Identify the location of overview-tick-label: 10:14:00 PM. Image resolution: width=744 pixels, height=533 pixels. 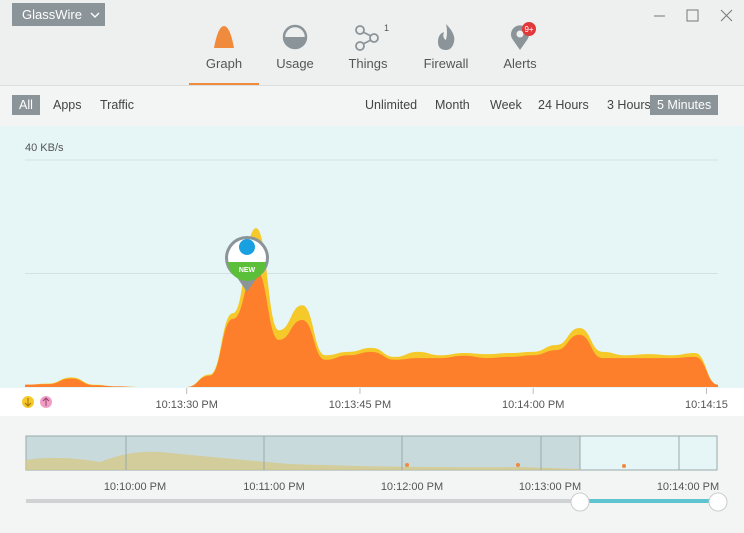
(688, 487).